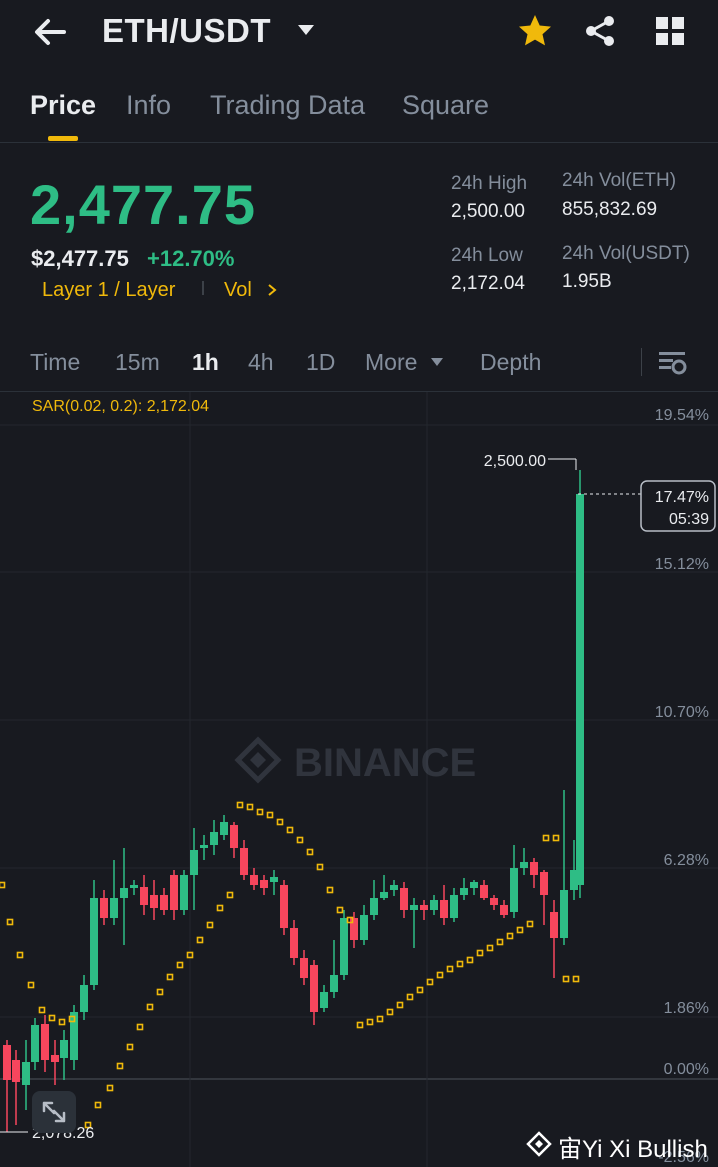 This screenshot has width=718, height=1167. What do you see at coordinates (600, 31) in the screenshot?
I see `share-icon` at bounding box center [600, 31].